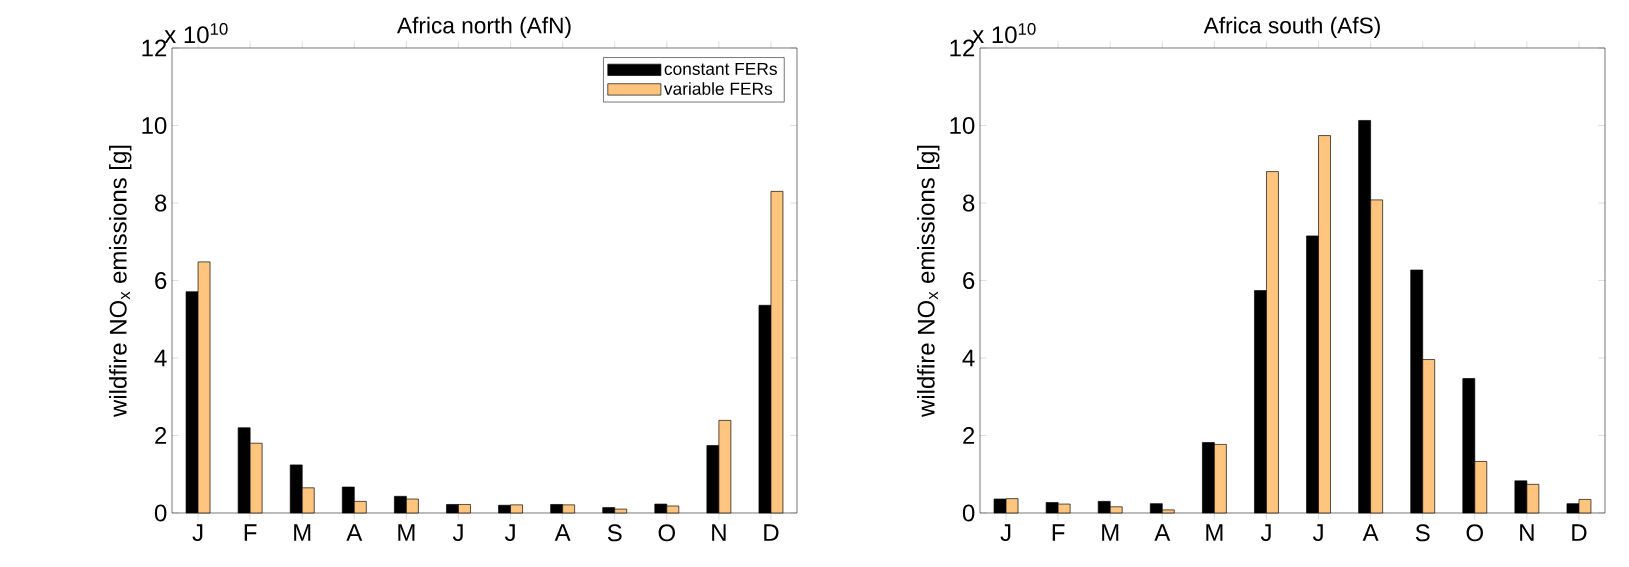  What do you see at coordinates (484, 27) in the screenshot?
I see `chart-title: Africa north (AfN)` at bounding box center [484, 27].